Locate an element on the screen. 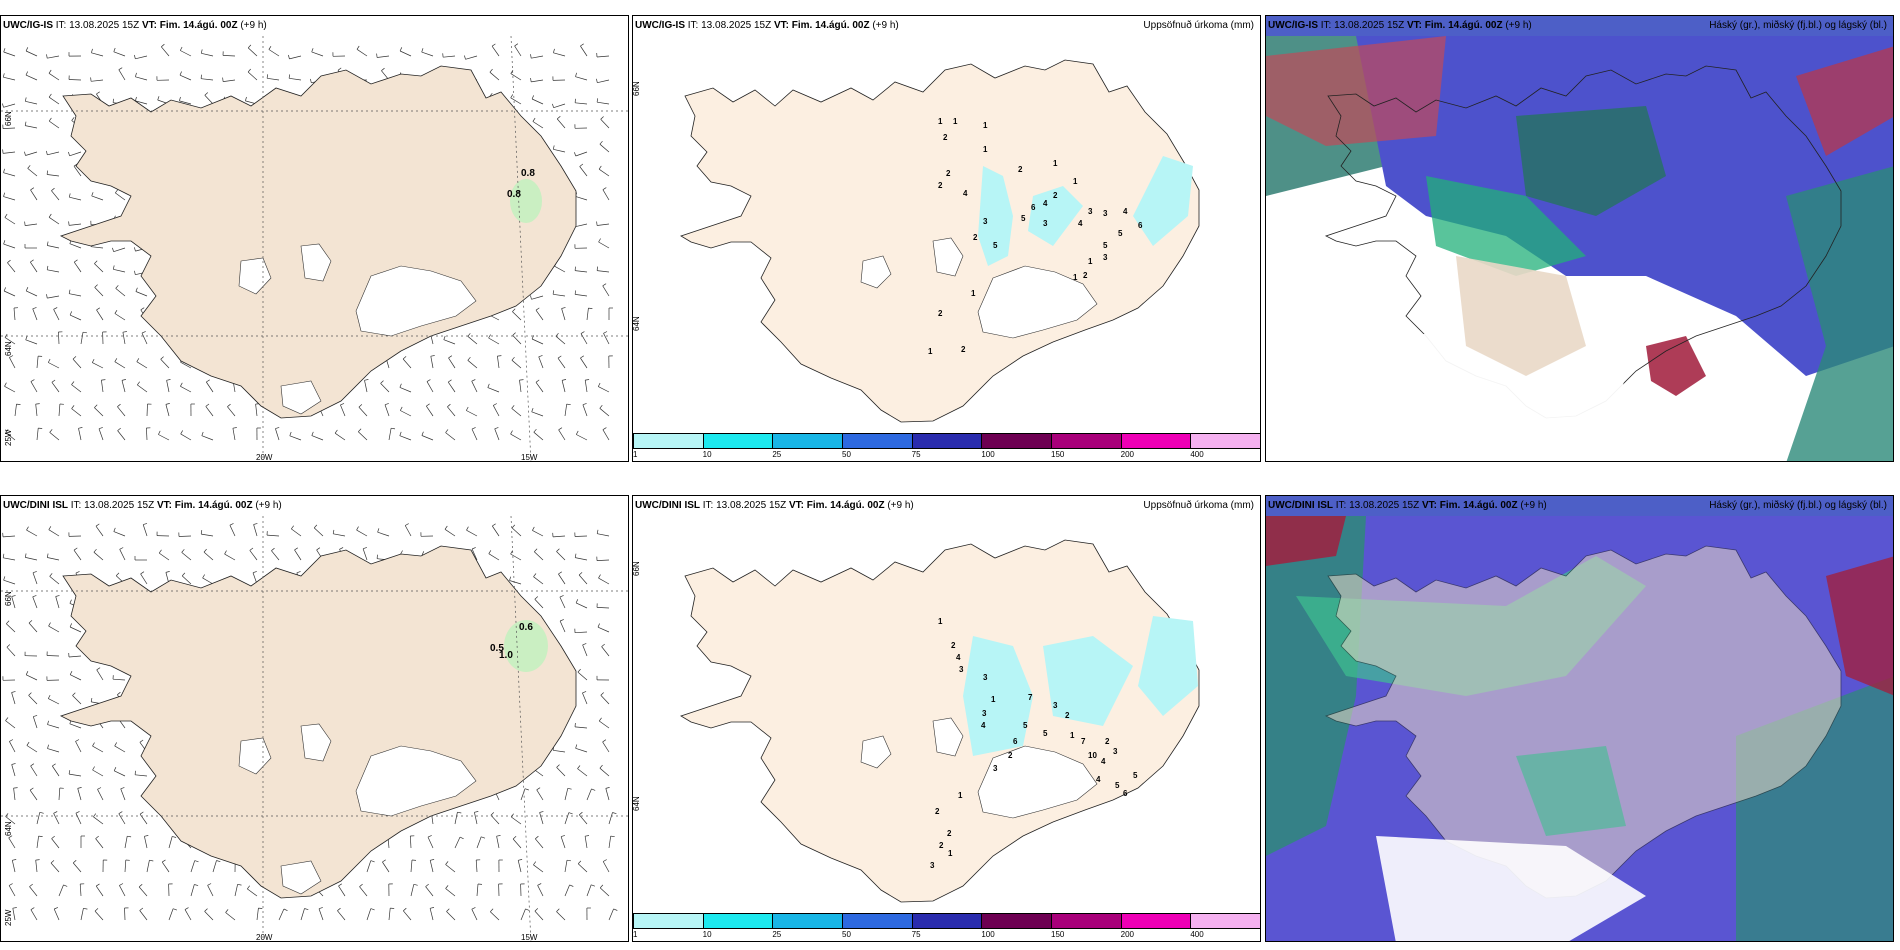 This screenshot has height=950, width=1900. valid-time: Fim. 14.ágú. 00Z is located at coordinates (198, 25).